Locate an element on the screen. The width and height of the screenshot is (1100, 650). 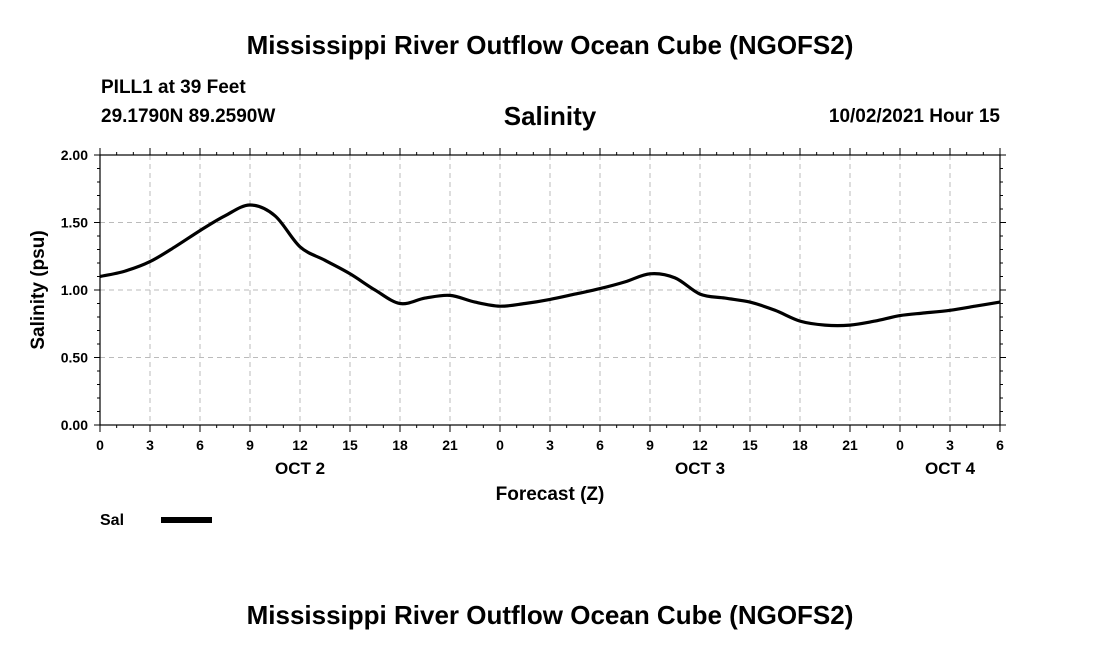
y-axis-label: Salinity (psu) is located at coordinates (38, 289).